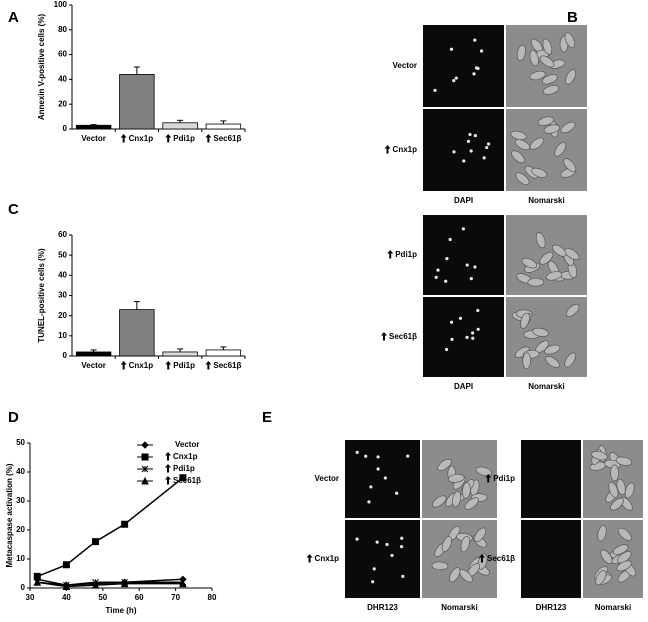 The image size is (648, 622). I want to click on y-tick-label: 100, so click(61, 4).